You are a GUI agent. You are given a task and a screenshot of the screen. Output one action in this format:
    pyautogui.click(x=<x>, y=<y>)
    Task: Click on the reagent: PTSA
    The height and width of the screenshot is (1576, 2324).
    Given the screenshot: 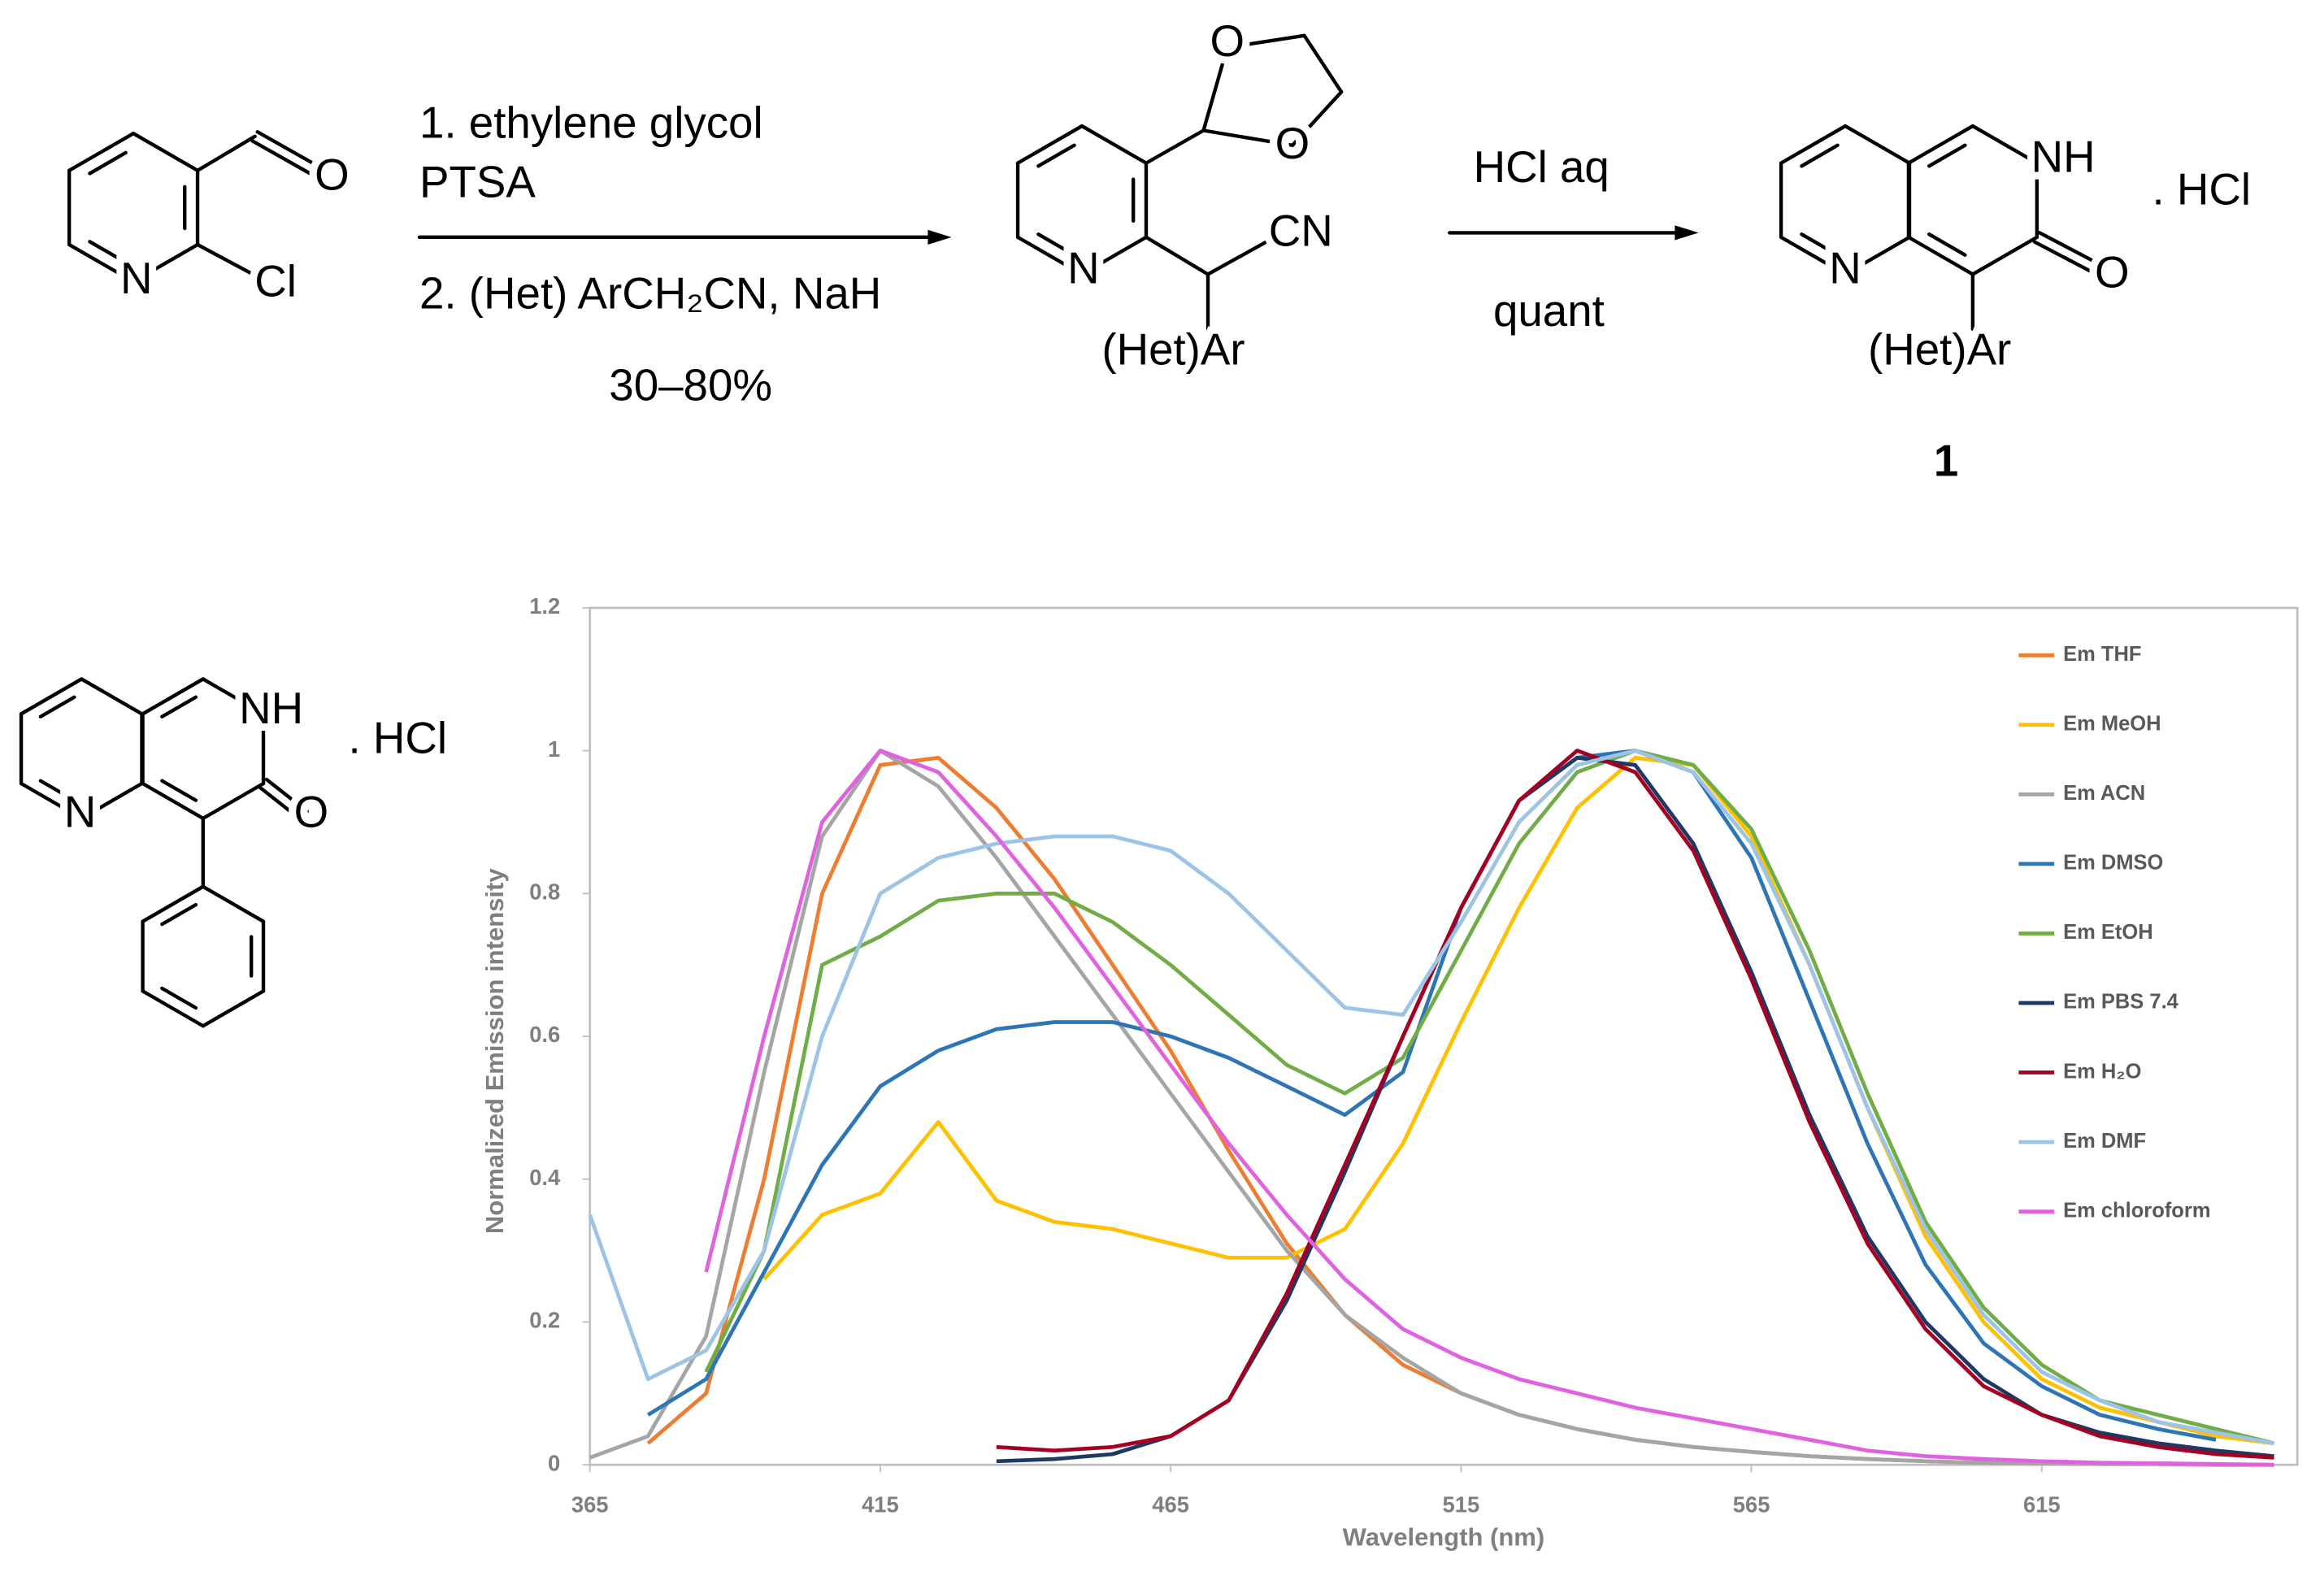 What is the action you would take?
    pyautogui.click(x=477, y=181)
    